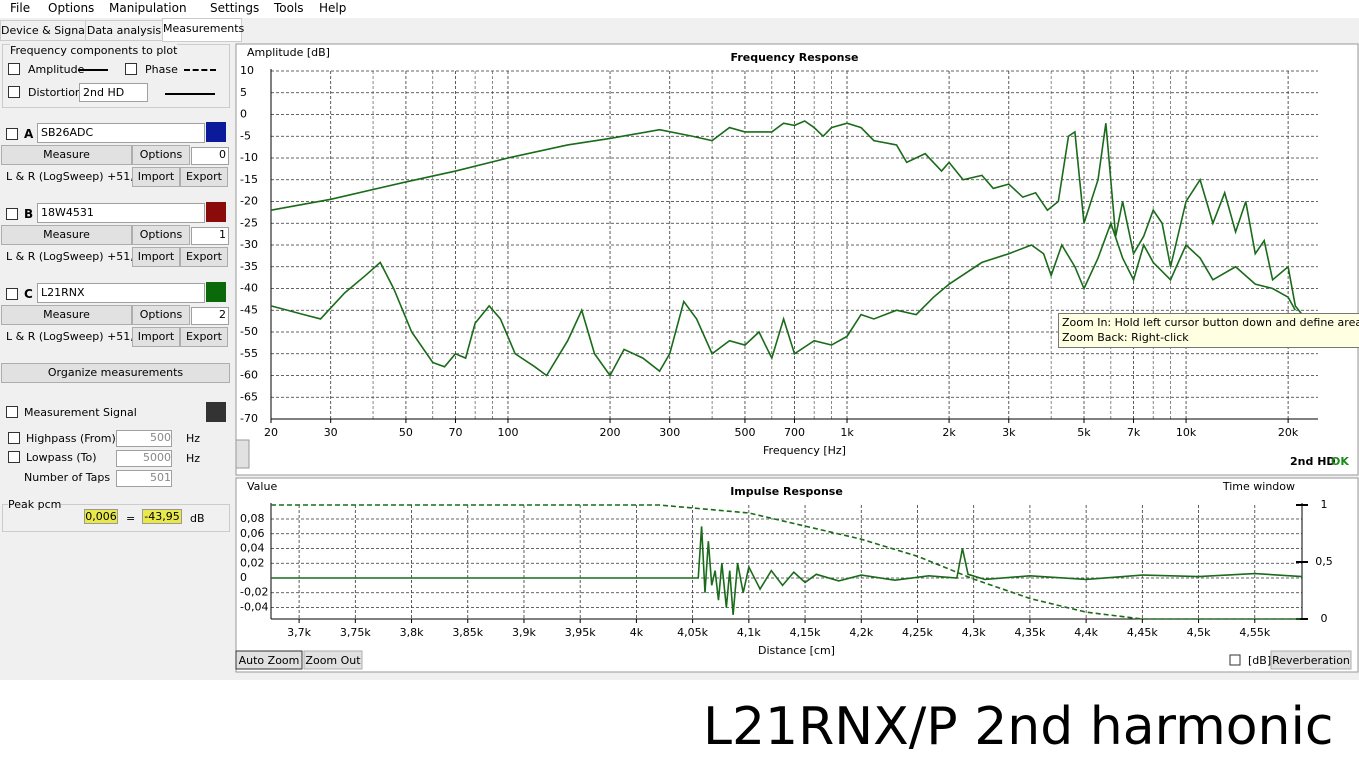  Describe the element at coordinates (252, 518) in the screenshot. I see `y-tick-label: 0,08` at that location.